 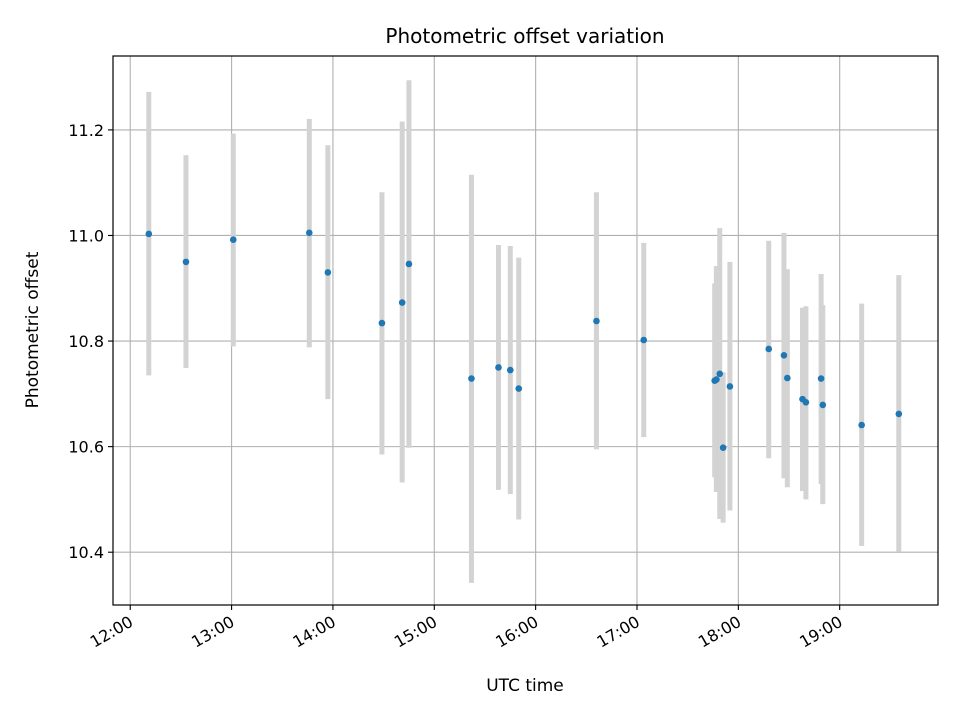 What do you see at coordinates (524, 36) in the screenshot?
I see `chart-title: Photometric offset variation` at bounding box center [524, 36].